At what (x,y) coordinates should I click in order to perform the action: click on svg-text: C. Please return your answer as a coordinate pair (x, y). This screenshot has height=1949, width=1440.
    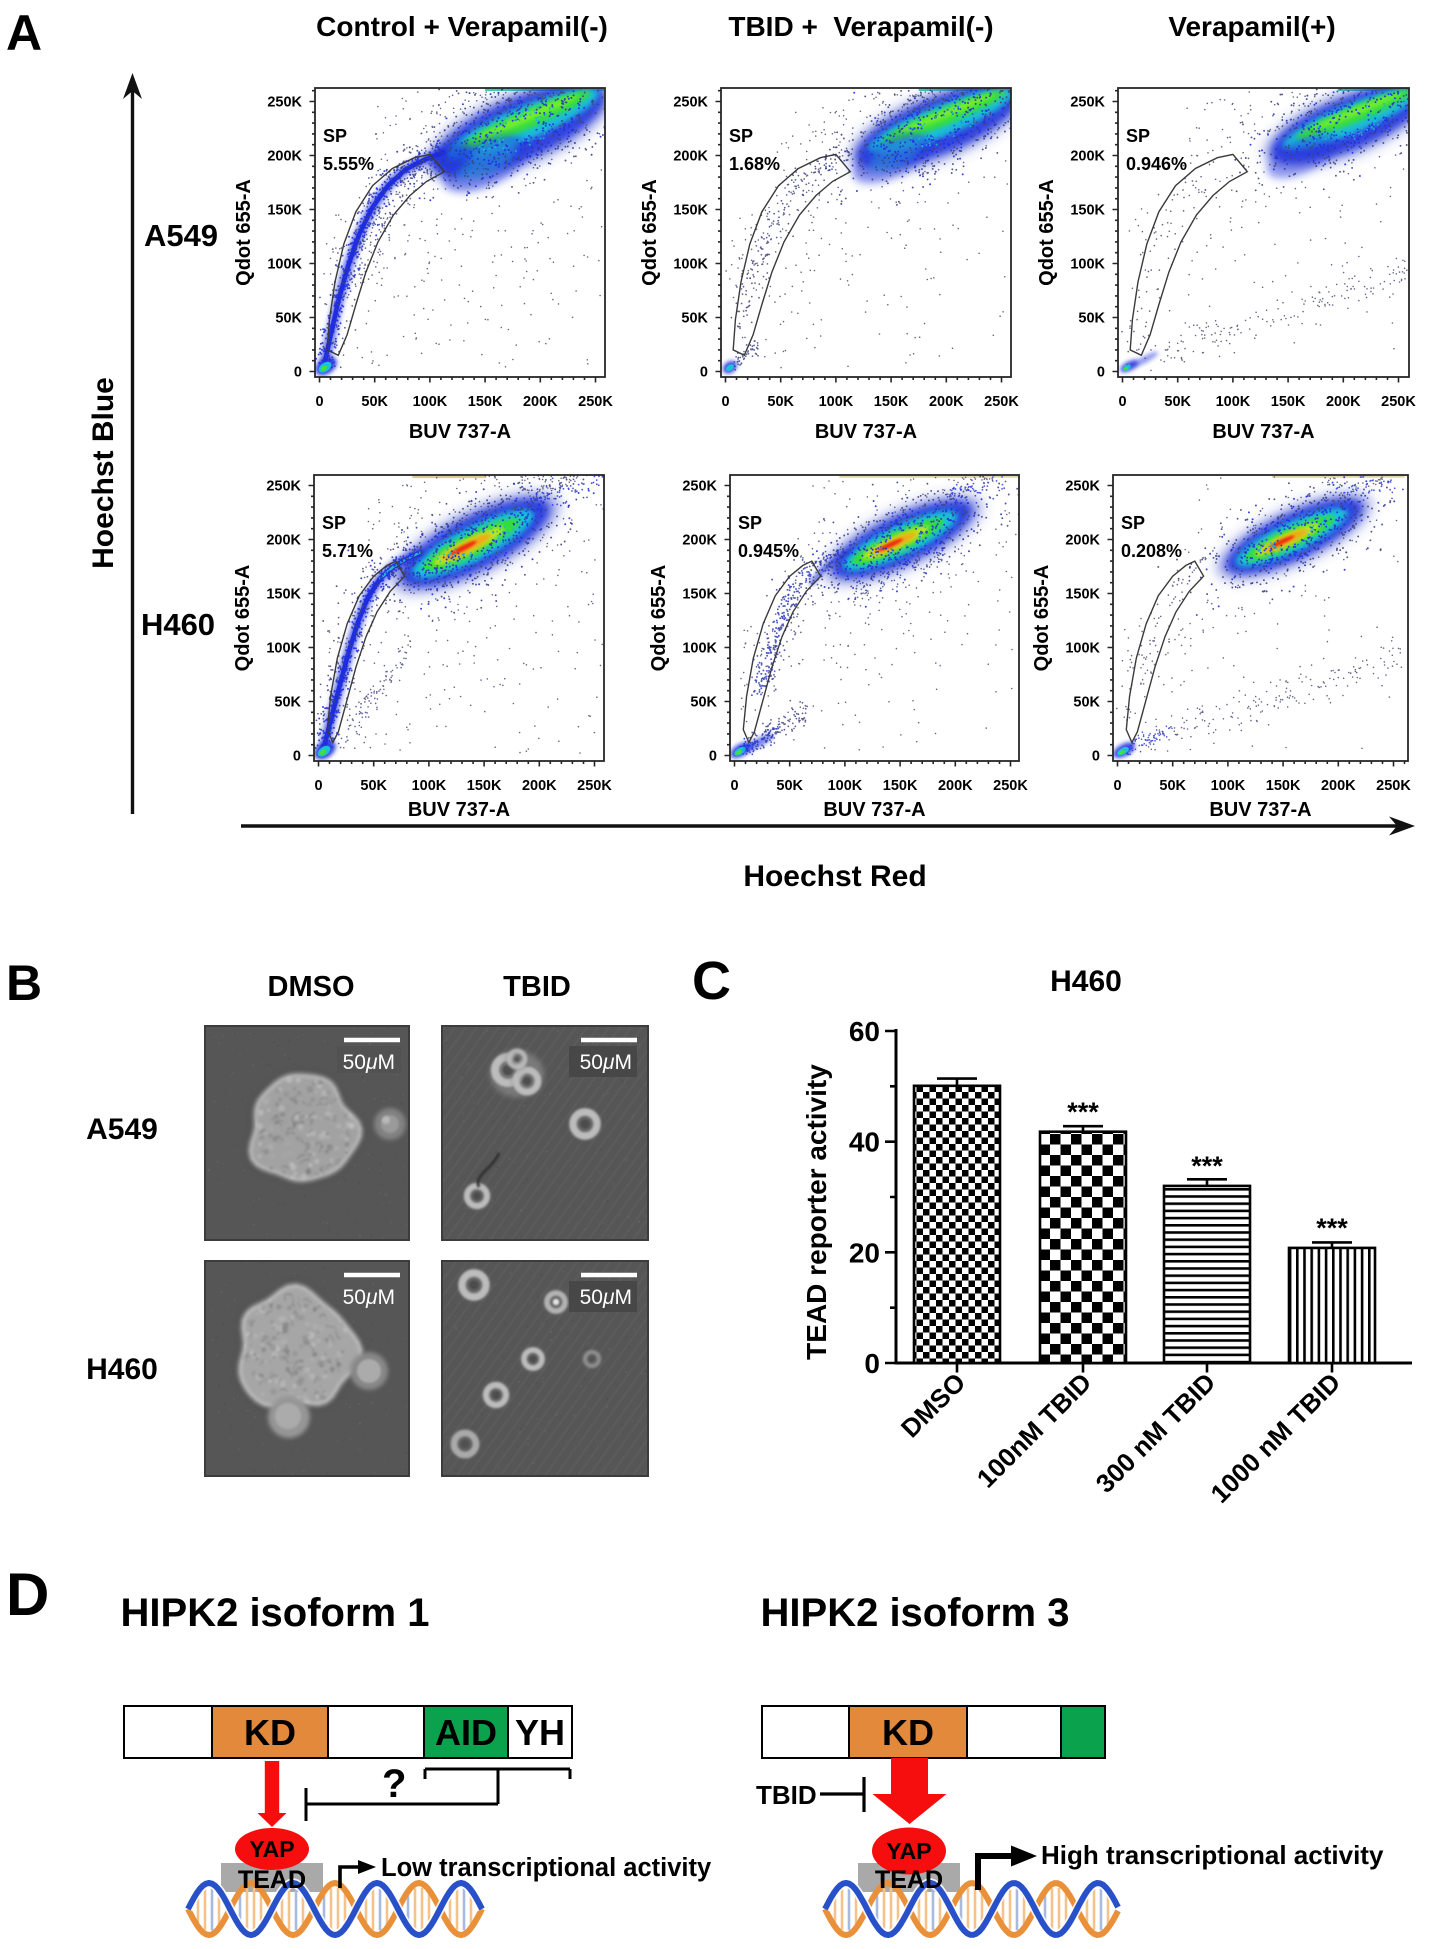
    Looking at the image, I should click on (711, 981).